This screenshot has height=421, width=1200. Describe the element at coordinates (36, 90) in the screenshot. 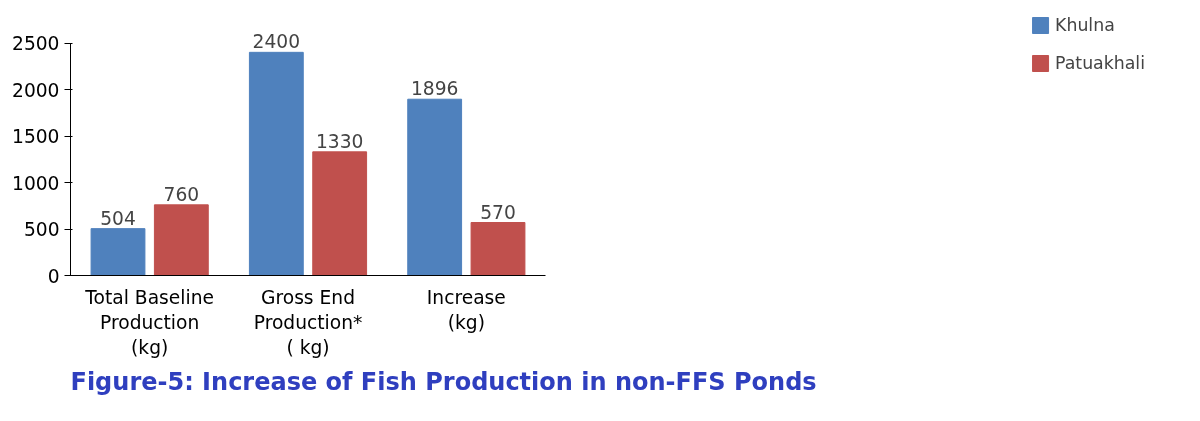

I see `y-tick-label: 2000` at that location.